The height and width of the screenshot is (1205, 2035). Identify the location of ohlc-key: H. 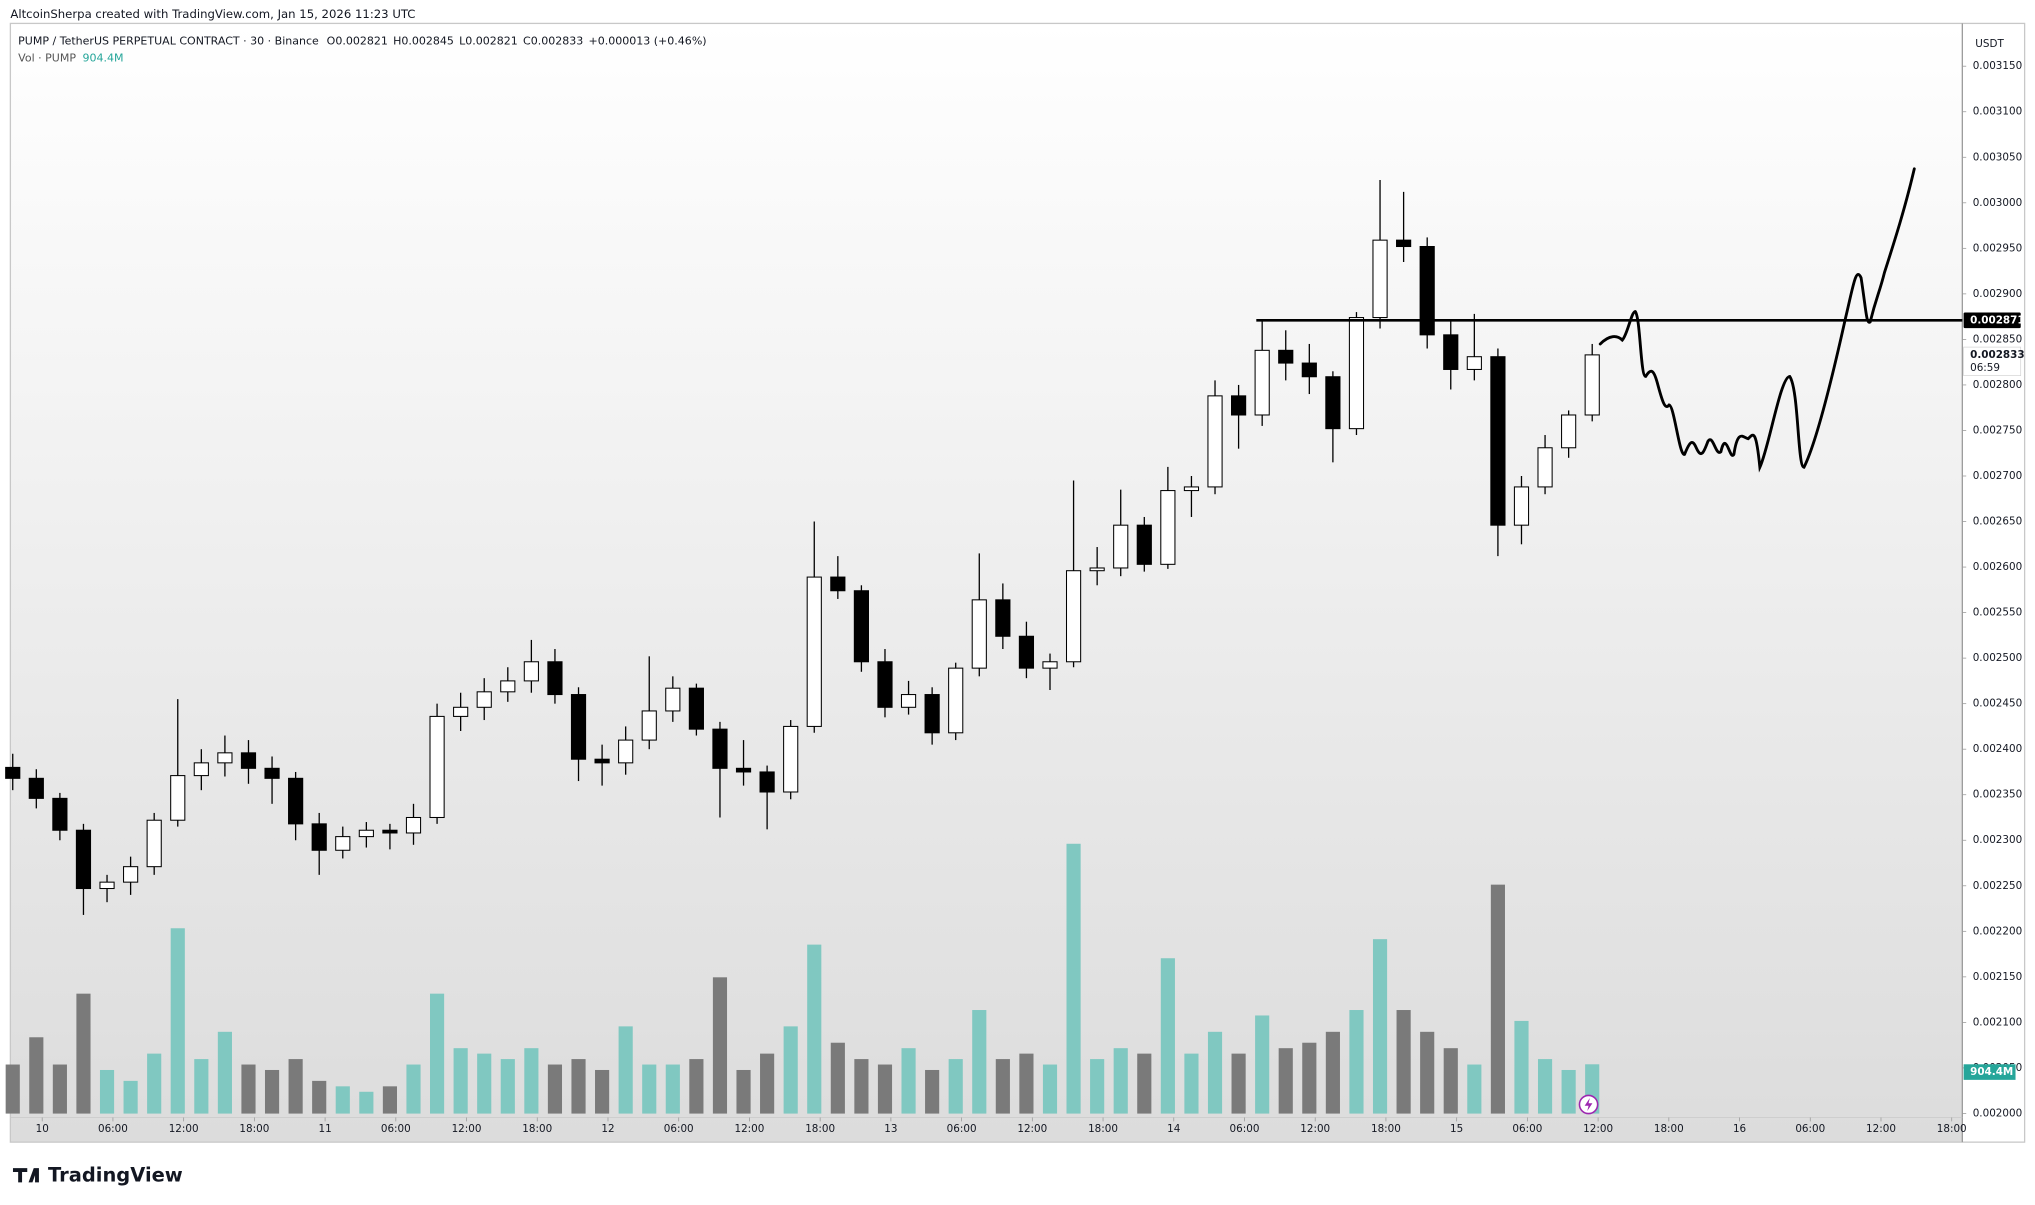
(397, 41).